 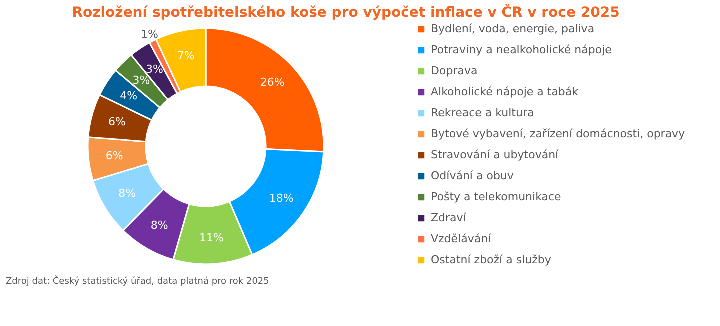 What do you see at coordinates (138, 281) in the screenshot?
I see `text: Zdroj dat: Český statistický úřad, data platná pro rok 2025` at bounding box center [138, 281].